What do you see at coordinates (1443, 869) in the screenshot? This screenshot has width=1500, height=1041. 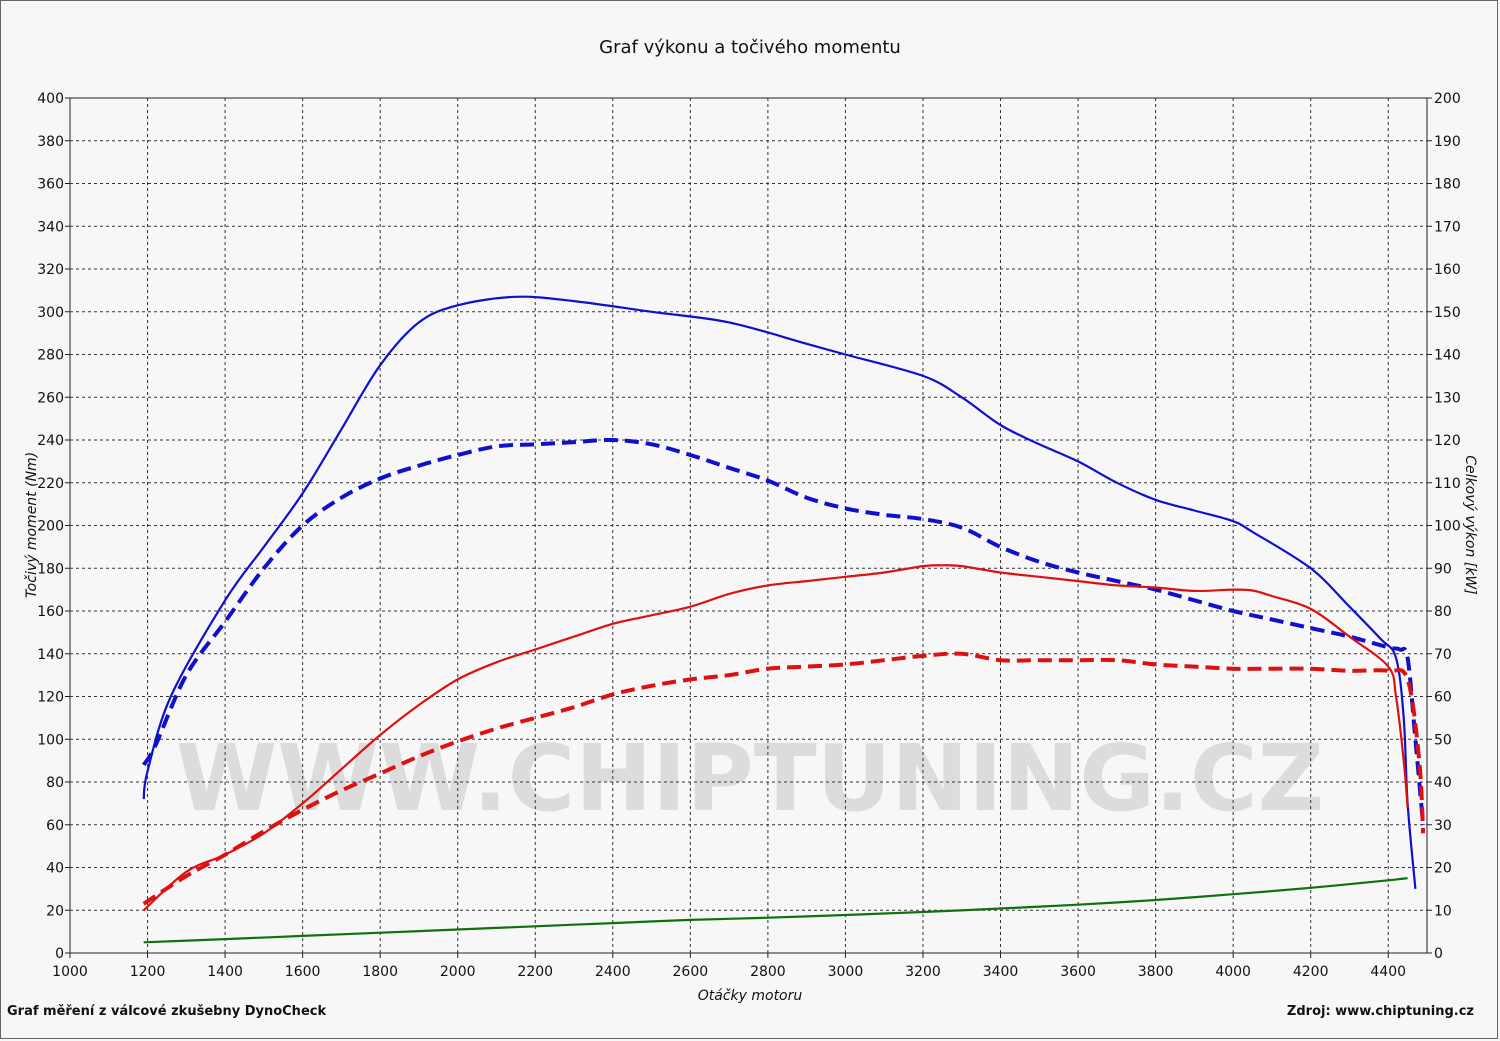 I see `y-right-tick-label: 20` at bounding box center [1443, 869].